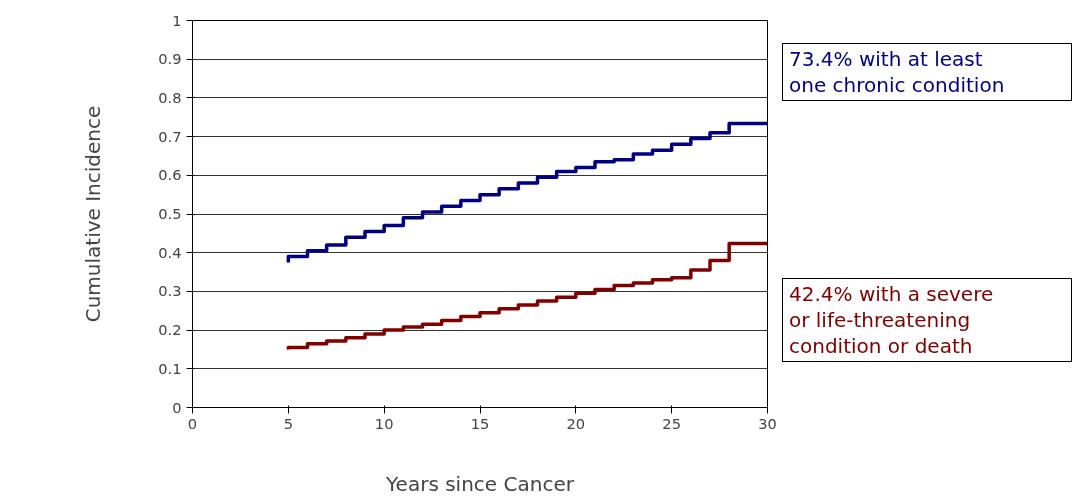 The width and height of the screenshot is (1072, 498). What do you see at coordinates (480, 423) in the screenshot?
I see `x-tick-label: 15` at bounding box center [480, 423].